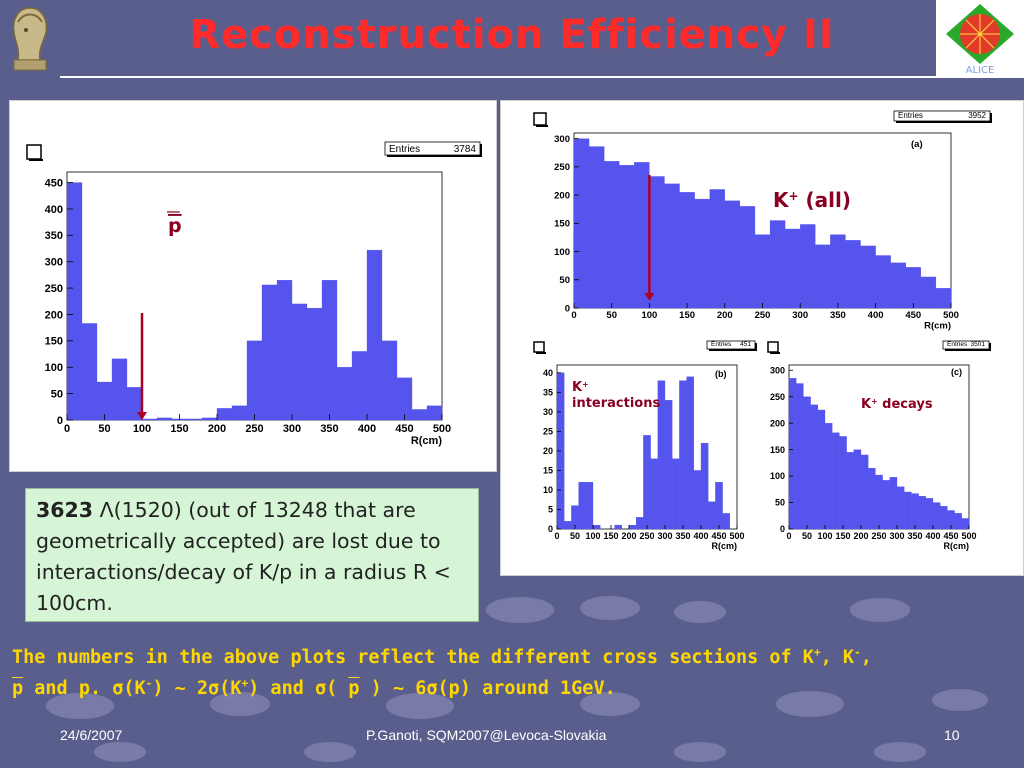 This screenshot has height=768, width=1024. I want to click on y-tick-label: 250, so click(54, 289).